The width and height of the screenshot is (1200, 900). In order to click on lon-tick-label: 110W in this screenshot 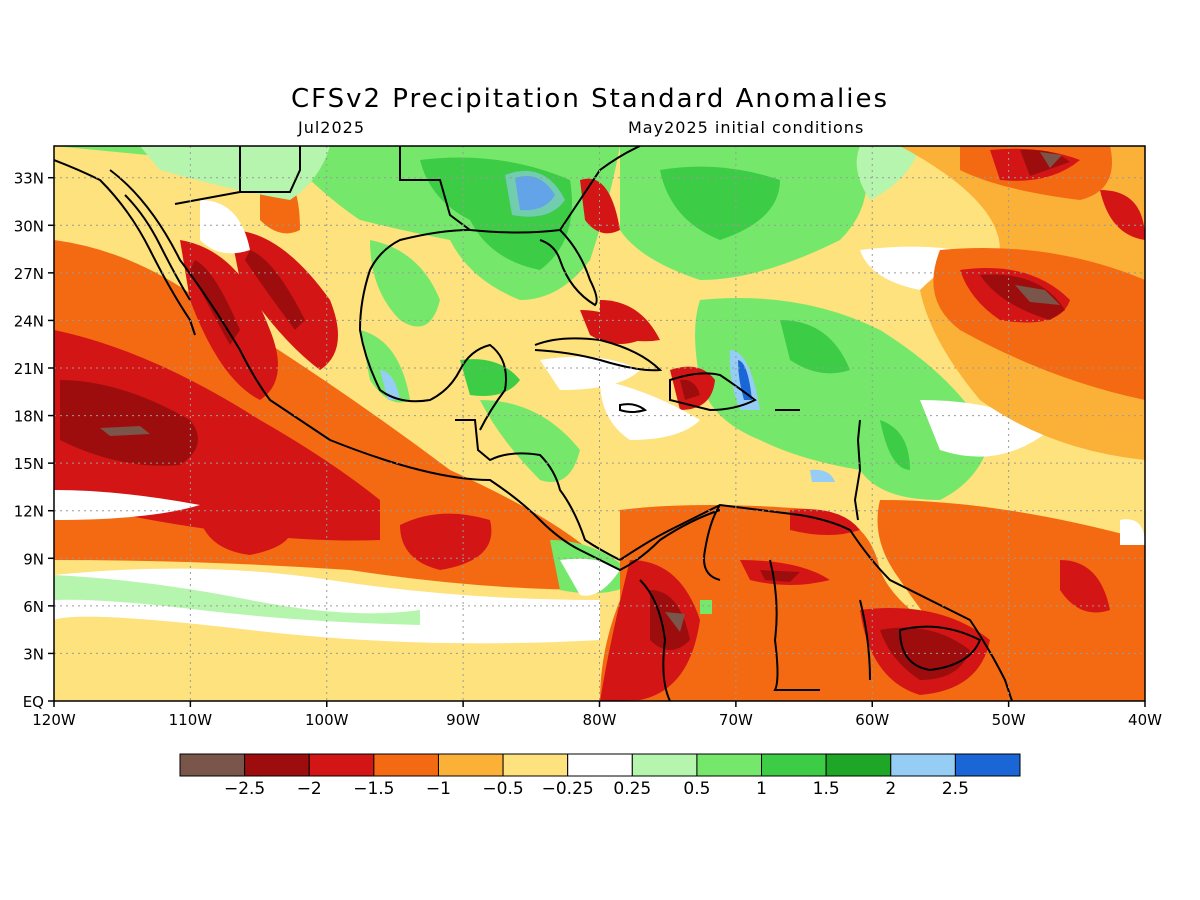, I will do `click(191, 720)`.